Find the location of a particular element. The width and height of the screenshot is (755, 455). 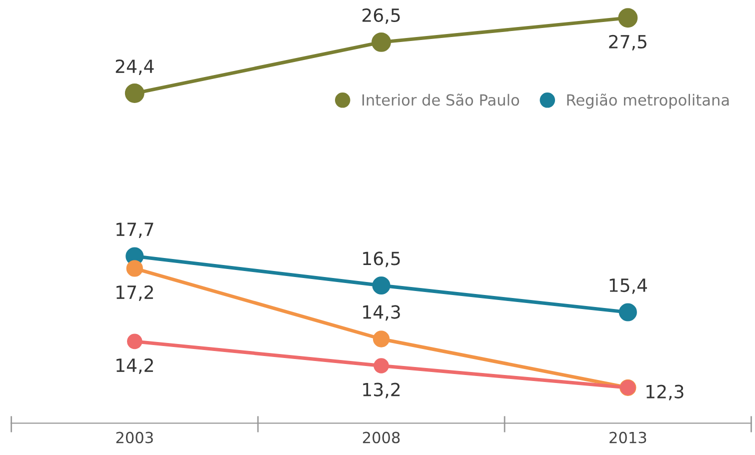

x-tick-label: 2008 is located at coordinates (381, 438).